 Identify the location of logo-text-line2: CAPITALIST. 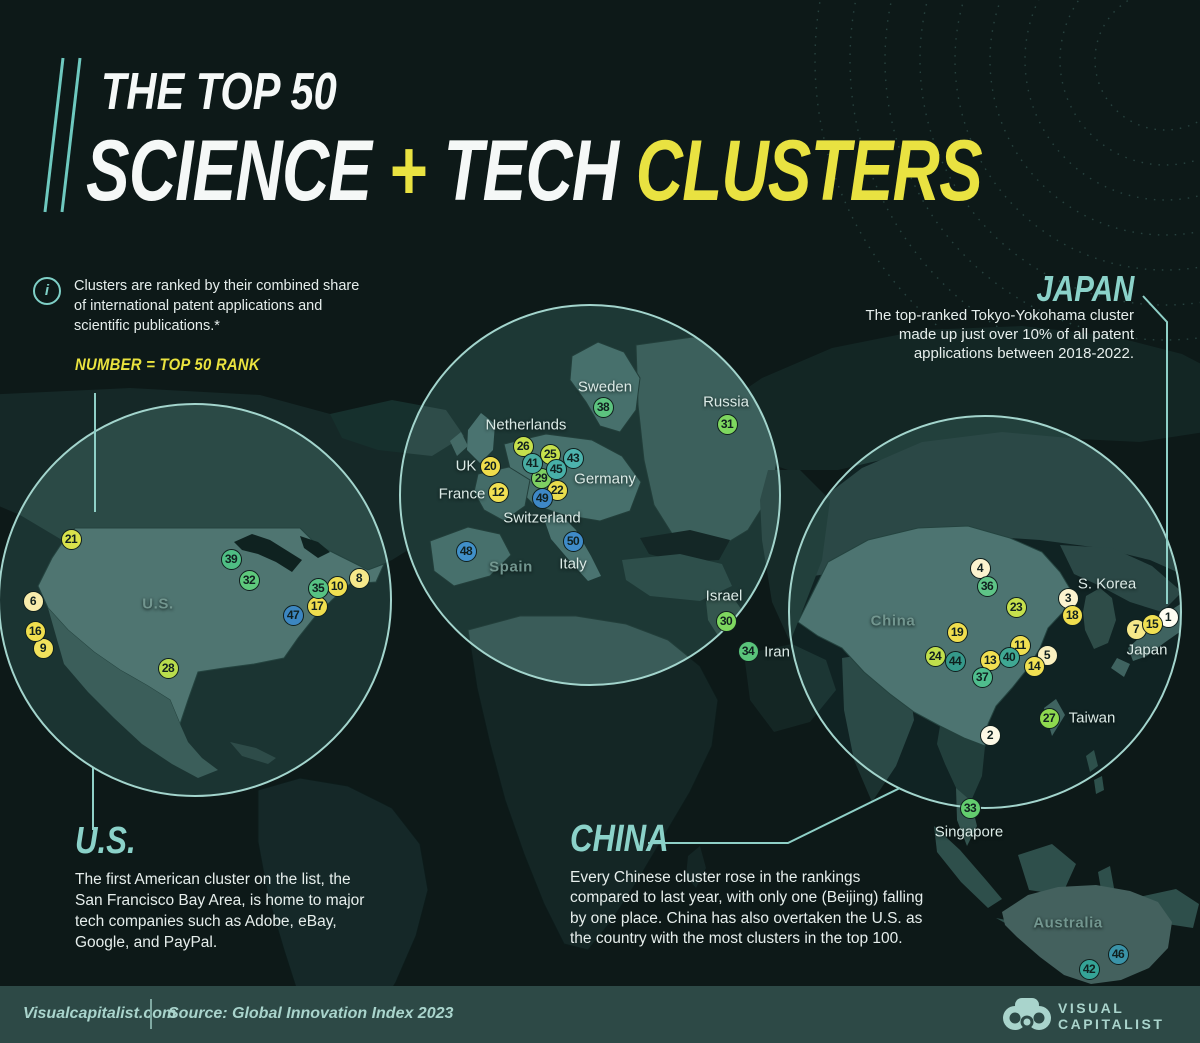
(1111, 1024).